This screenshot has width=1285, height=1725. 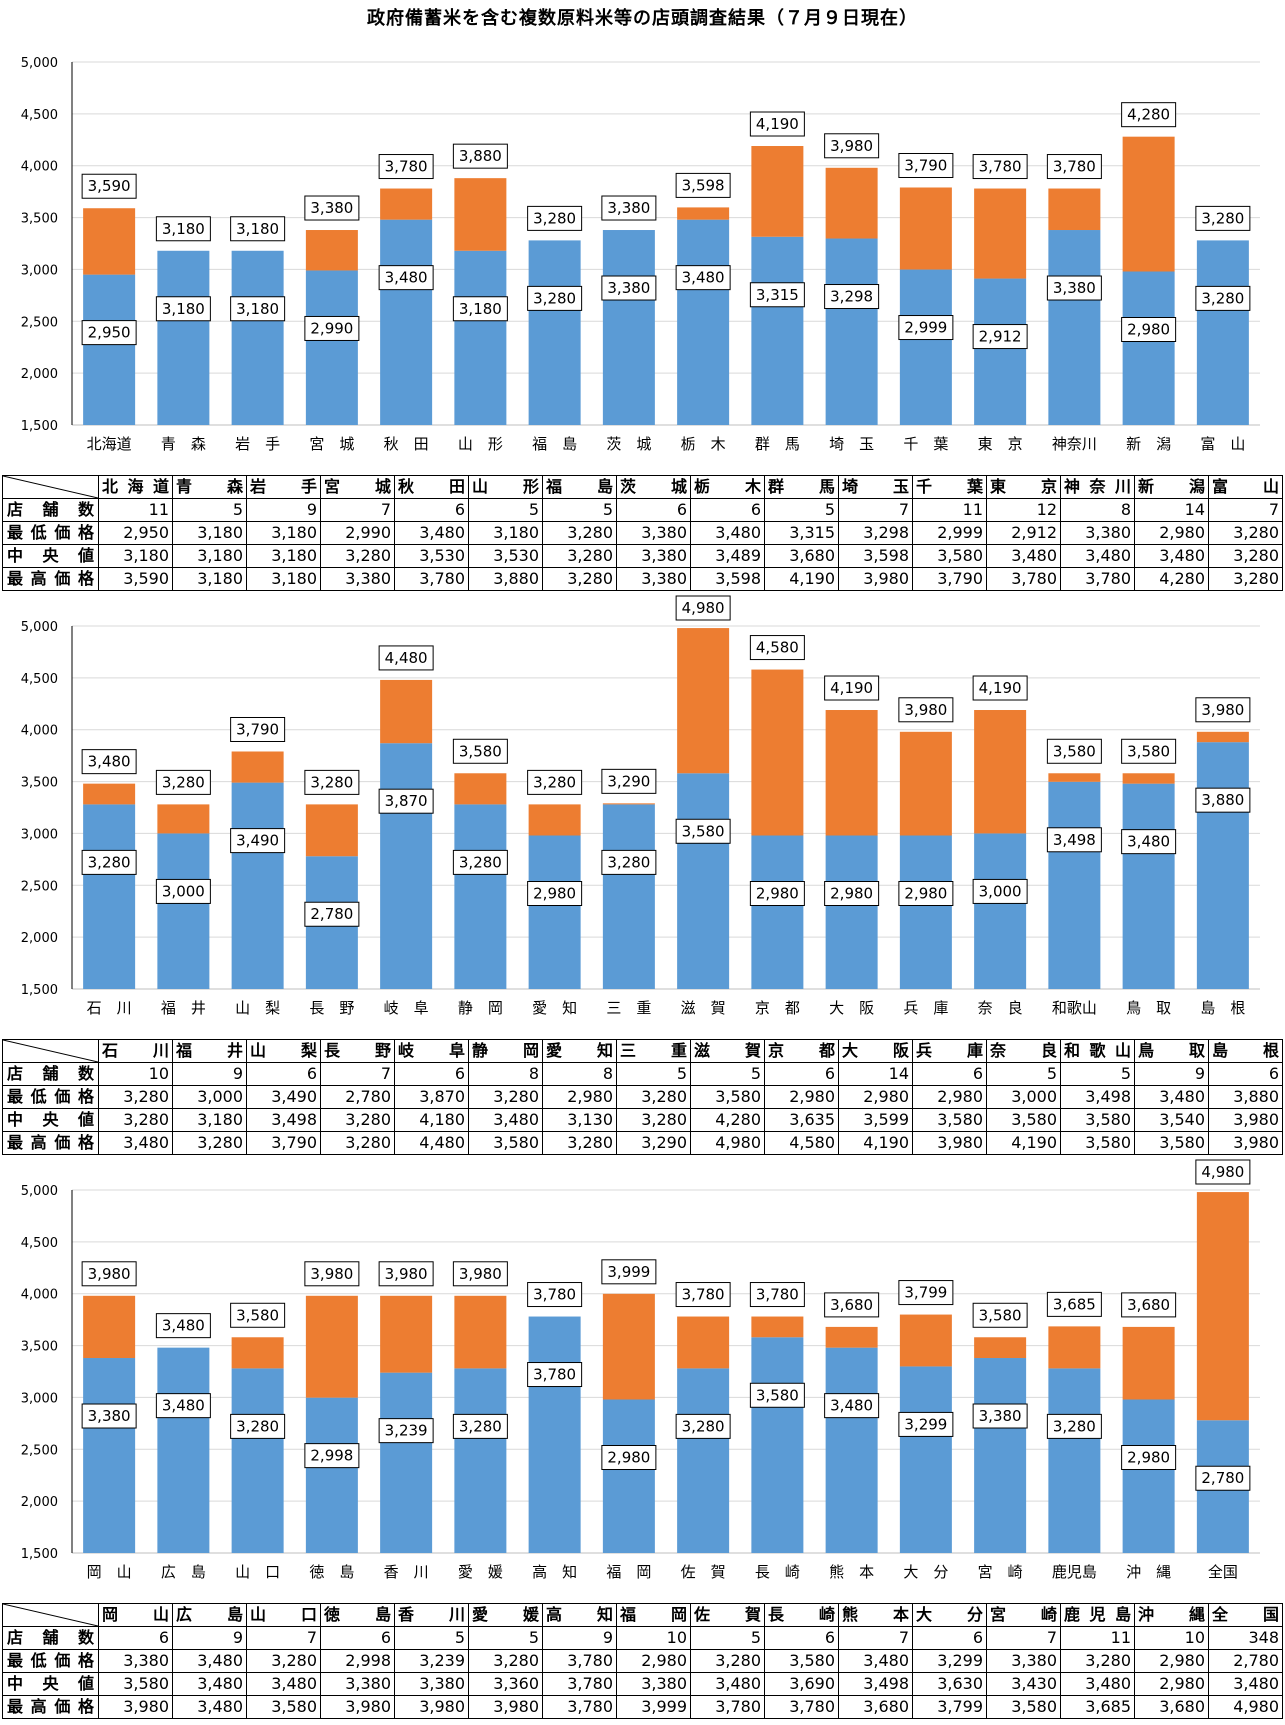 What do you see at coordinates (875, 1143) in the screenshot?
I see `table-cell: 4,190` at bounding box center [875, 1143].